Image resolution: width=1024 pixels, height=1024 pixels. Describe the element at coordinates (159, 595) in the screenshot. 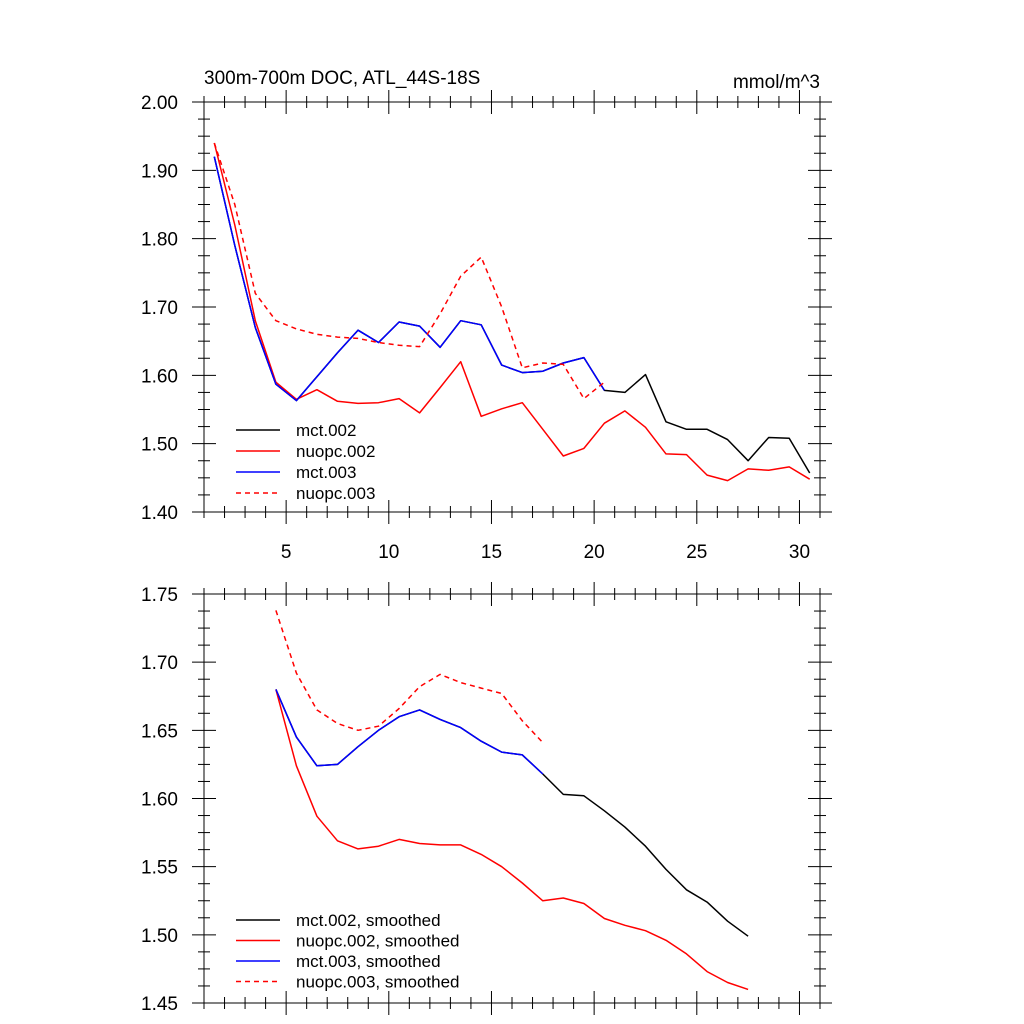

I see `y-tick-label: 1.75` at that location.